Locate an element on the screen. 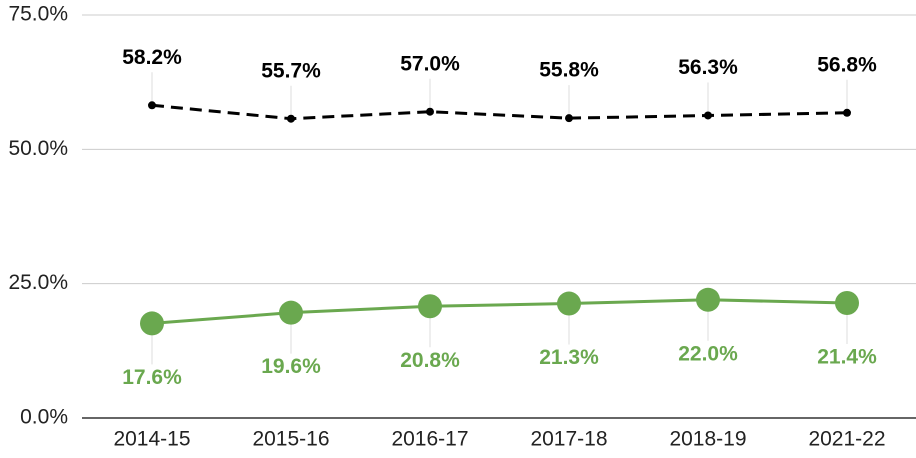 Image resolution: width=916 pixels, height=458 pixels. data-label: 58.2% is located at coordinates (152, 57).